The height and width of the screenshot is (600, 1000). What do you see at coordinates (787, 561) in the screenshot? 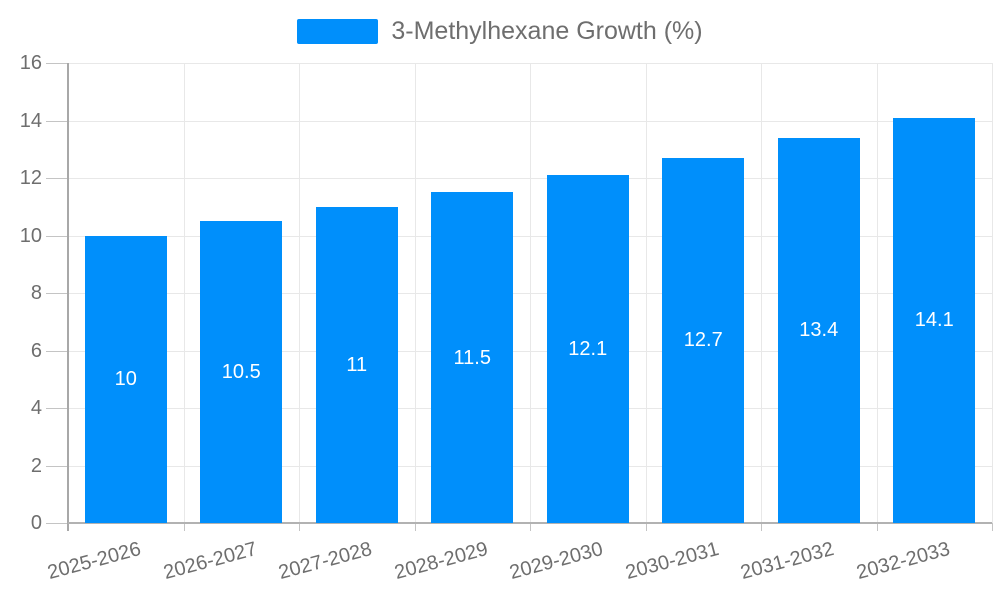
I see `x-axis-tick-label: 2031-2032` at bounding box center [787, 561].